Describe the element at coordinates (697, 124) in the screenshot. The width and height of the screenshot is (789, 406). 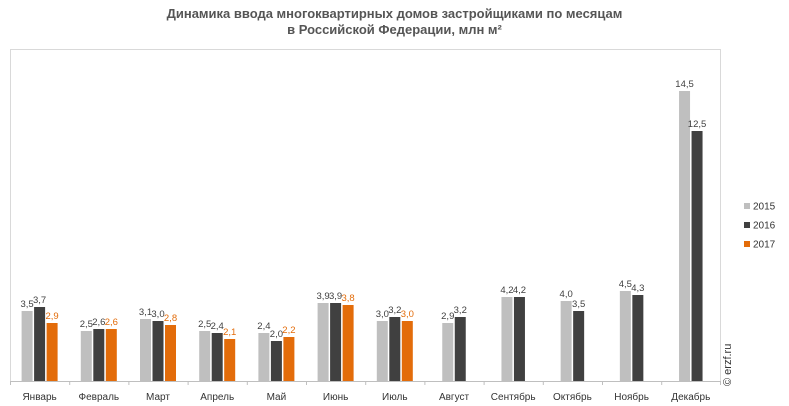
I see `data-label-2016-12: 12,5` at that location.